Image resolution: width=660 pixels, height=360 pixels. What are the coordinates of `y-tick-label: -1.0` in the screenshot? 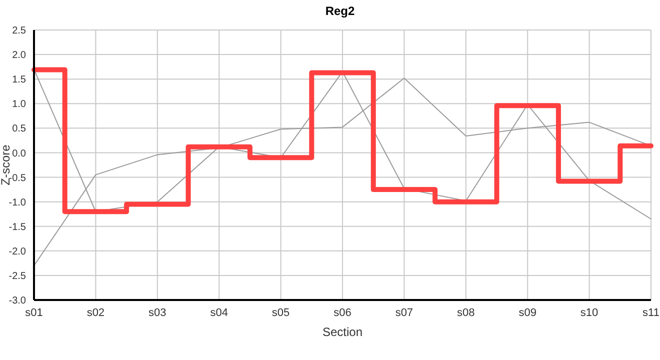 It's located at (17, 202).